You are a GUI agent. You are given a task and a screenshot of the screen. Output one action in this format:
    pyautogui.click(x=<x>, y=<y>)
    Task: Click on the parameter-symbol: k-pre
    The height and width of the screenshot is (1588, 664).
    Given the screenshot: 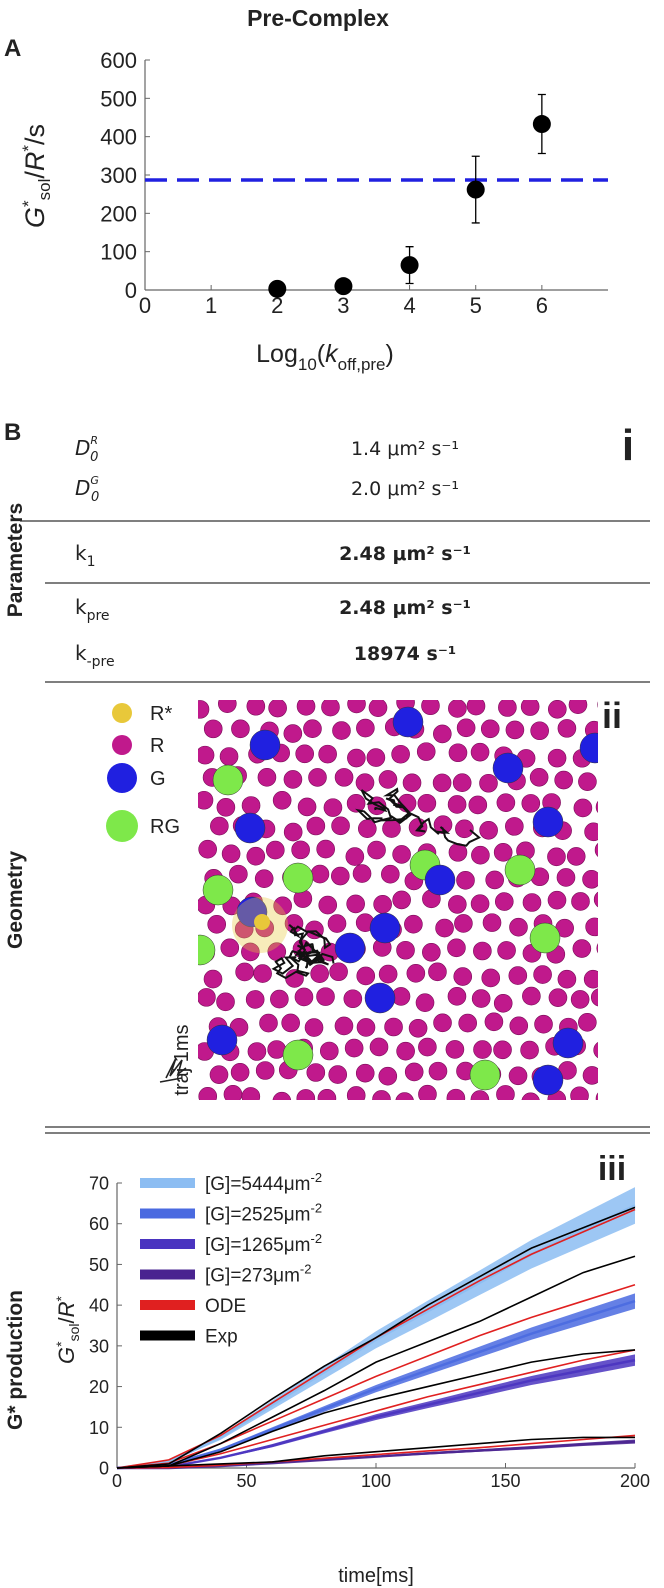 What is the action you would take?
    pyautogui.click(x=95, y=655)
    